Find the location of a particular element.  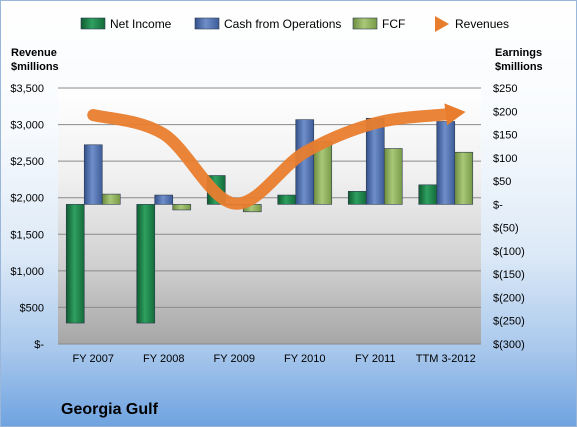

left-tick-label: $1,500 is located at coordinates (27, 235).